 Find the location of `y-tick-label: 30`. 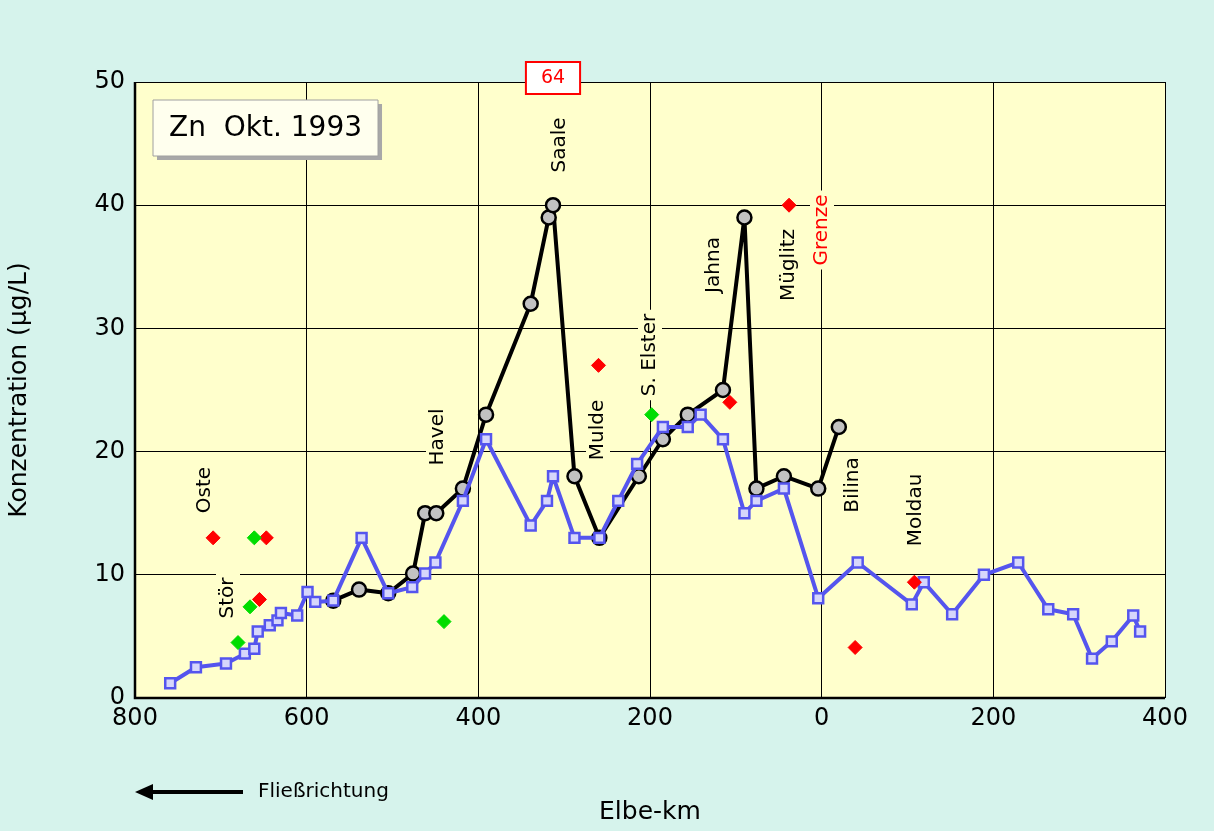

y-tick-label: 30 is located at coordinates (109, 326).